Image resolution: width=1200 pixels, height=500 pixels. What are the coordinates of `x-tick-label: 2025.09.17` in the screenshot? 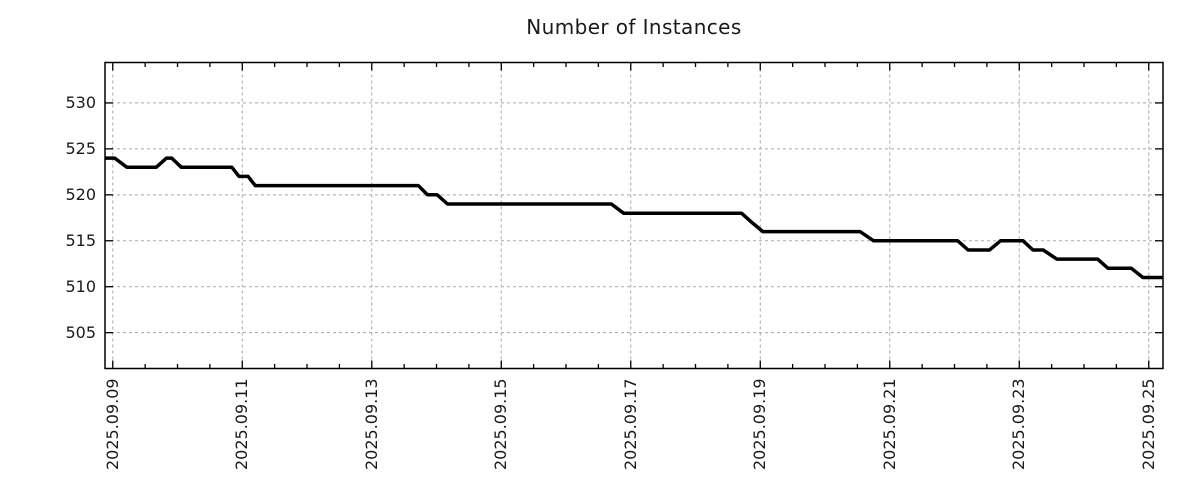 It's located at (630, 424).